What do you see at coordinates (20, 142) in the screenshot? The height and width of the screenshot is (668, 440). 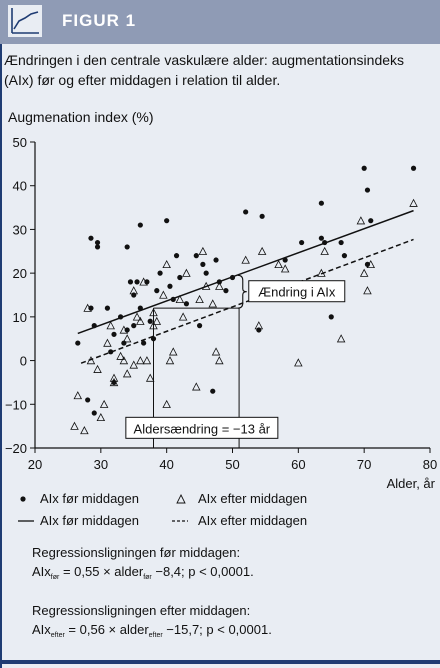 I see `y-tick-label: 50` at bounding box center [20, 142].